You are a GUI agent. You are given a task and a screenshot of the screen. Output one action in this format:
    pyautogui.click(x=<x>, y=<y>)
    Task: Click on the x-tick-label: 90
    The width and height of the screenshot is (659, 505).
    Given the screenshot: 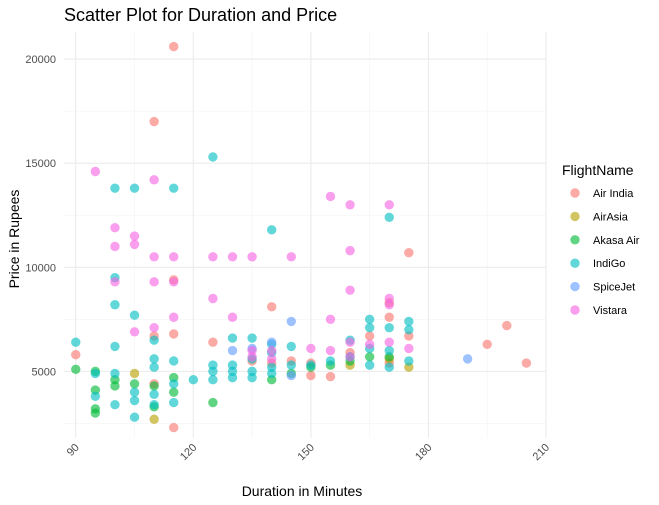 What is the action you would take?
    pyautogui.click(x=73, y=450)
    